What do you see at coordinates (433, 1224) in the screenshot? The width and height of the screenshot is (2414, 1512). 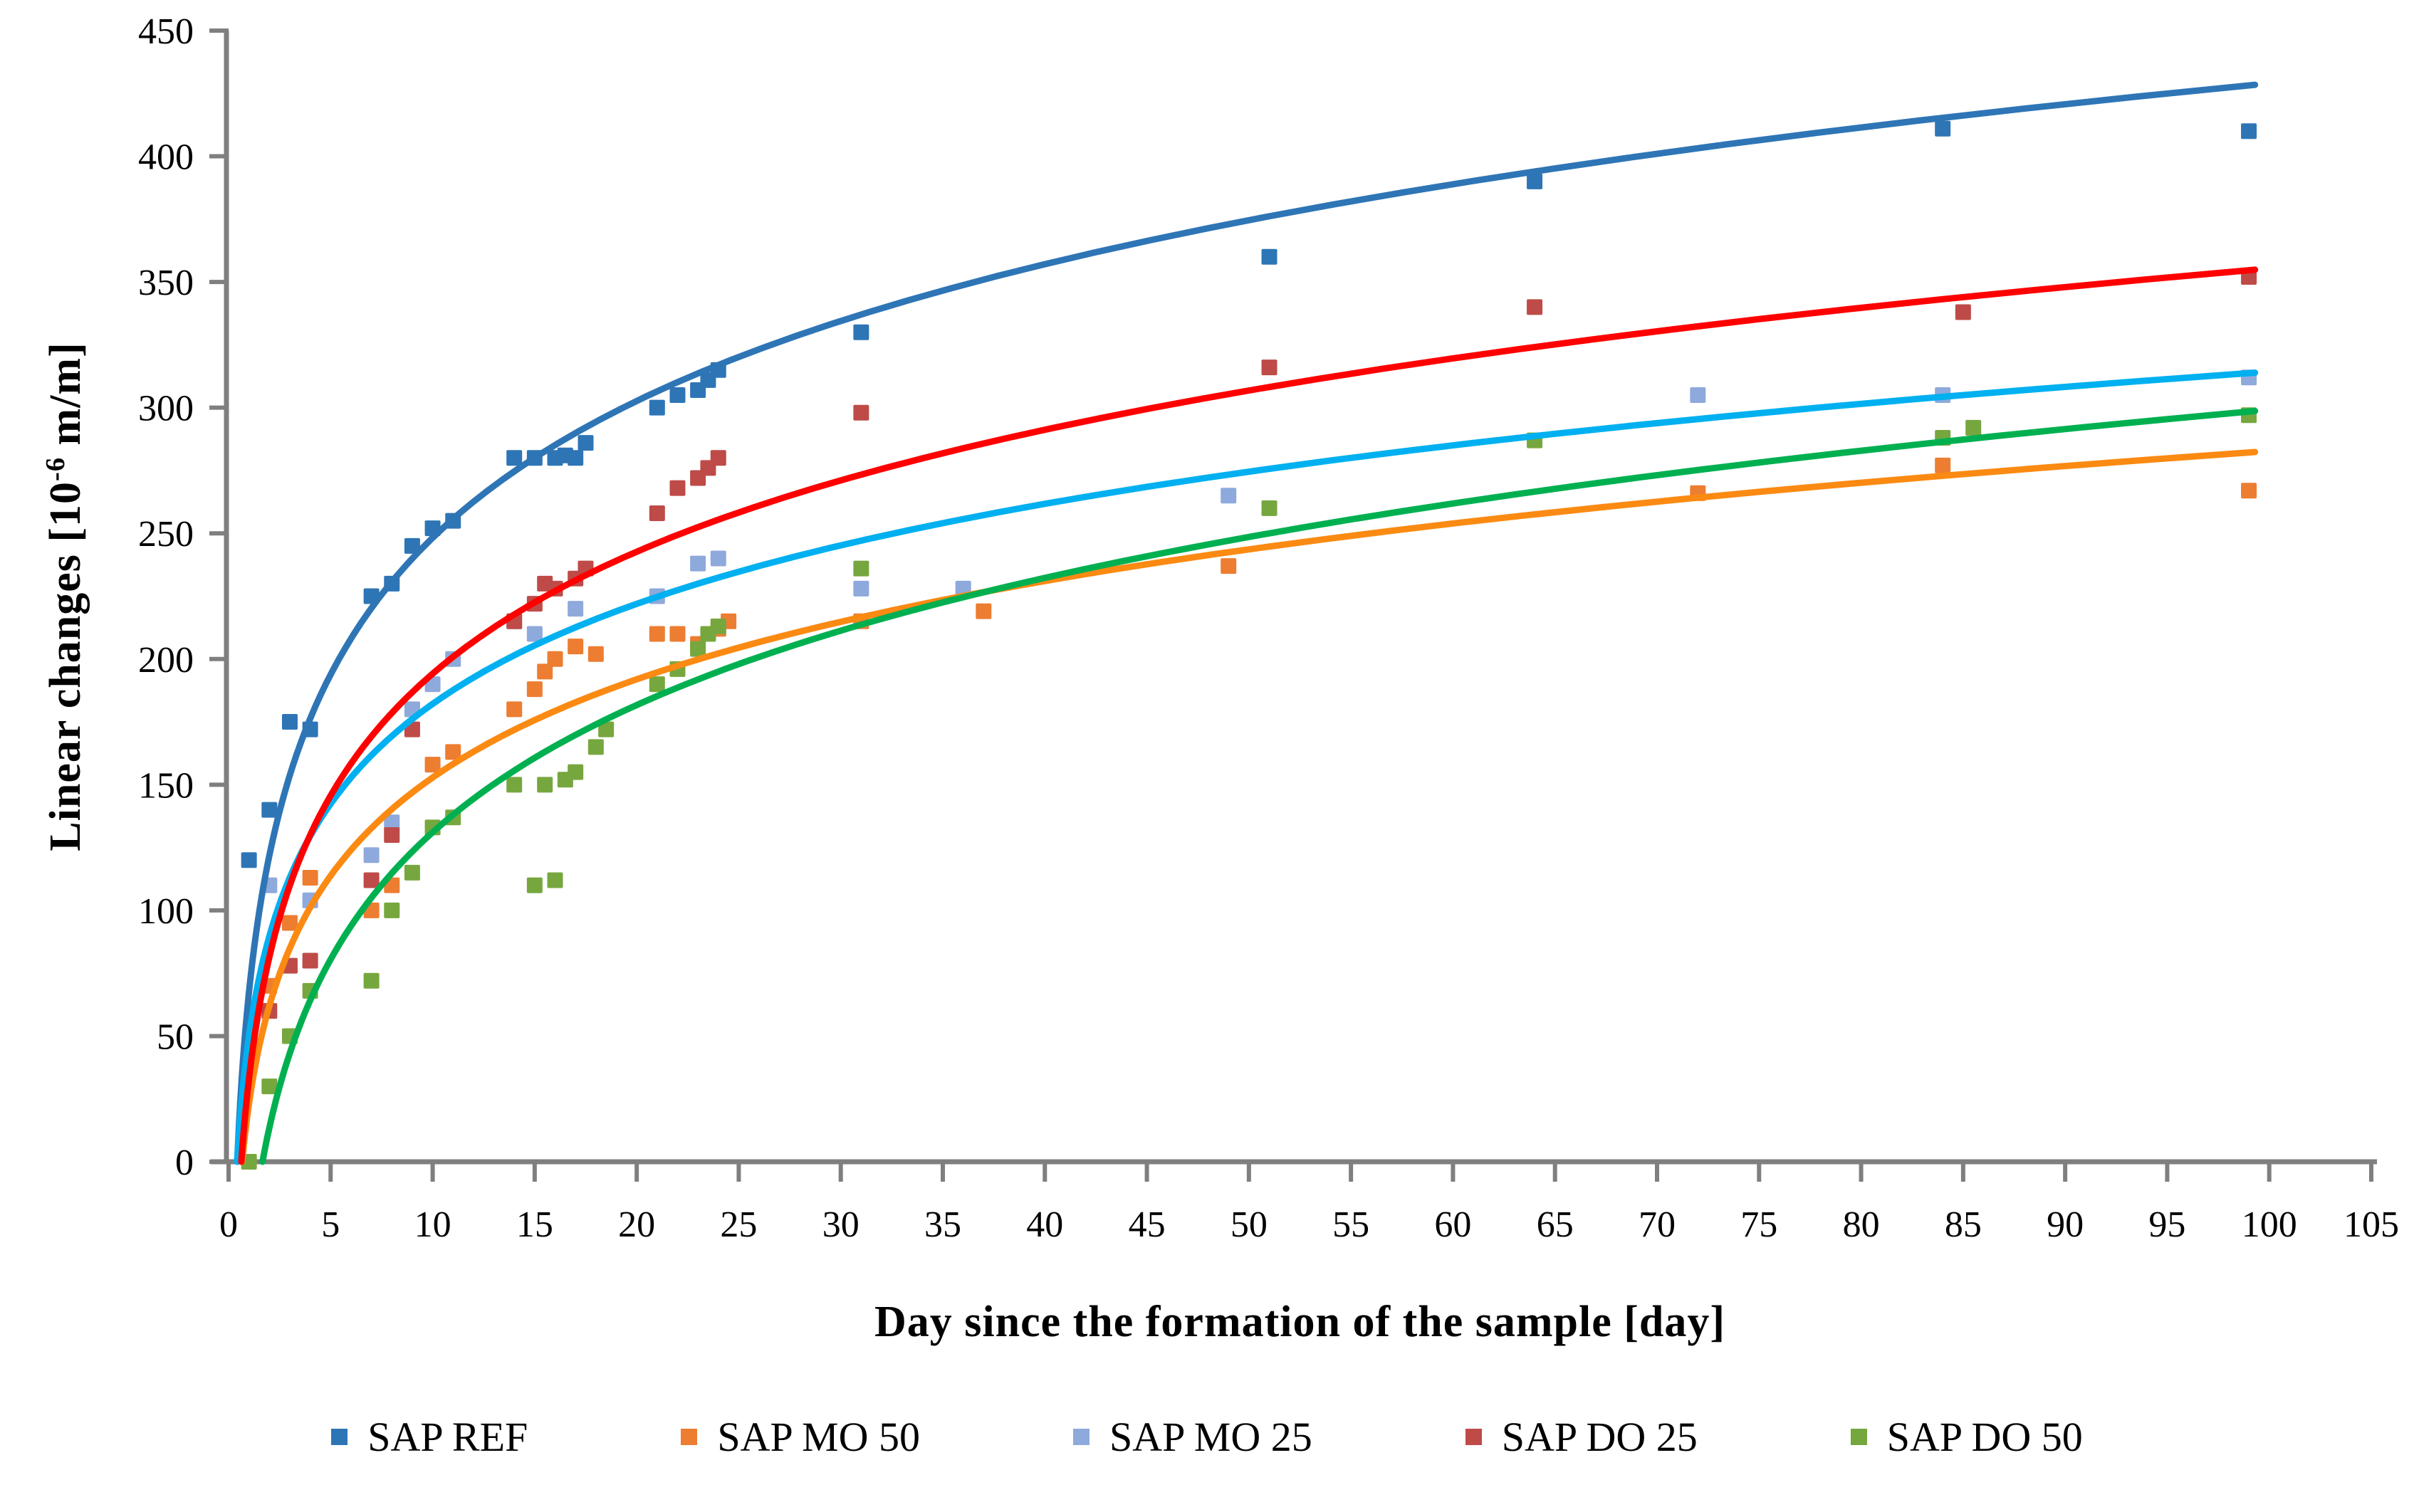 I see `x-tick-label: 10` at bounding box center [433, 1224].